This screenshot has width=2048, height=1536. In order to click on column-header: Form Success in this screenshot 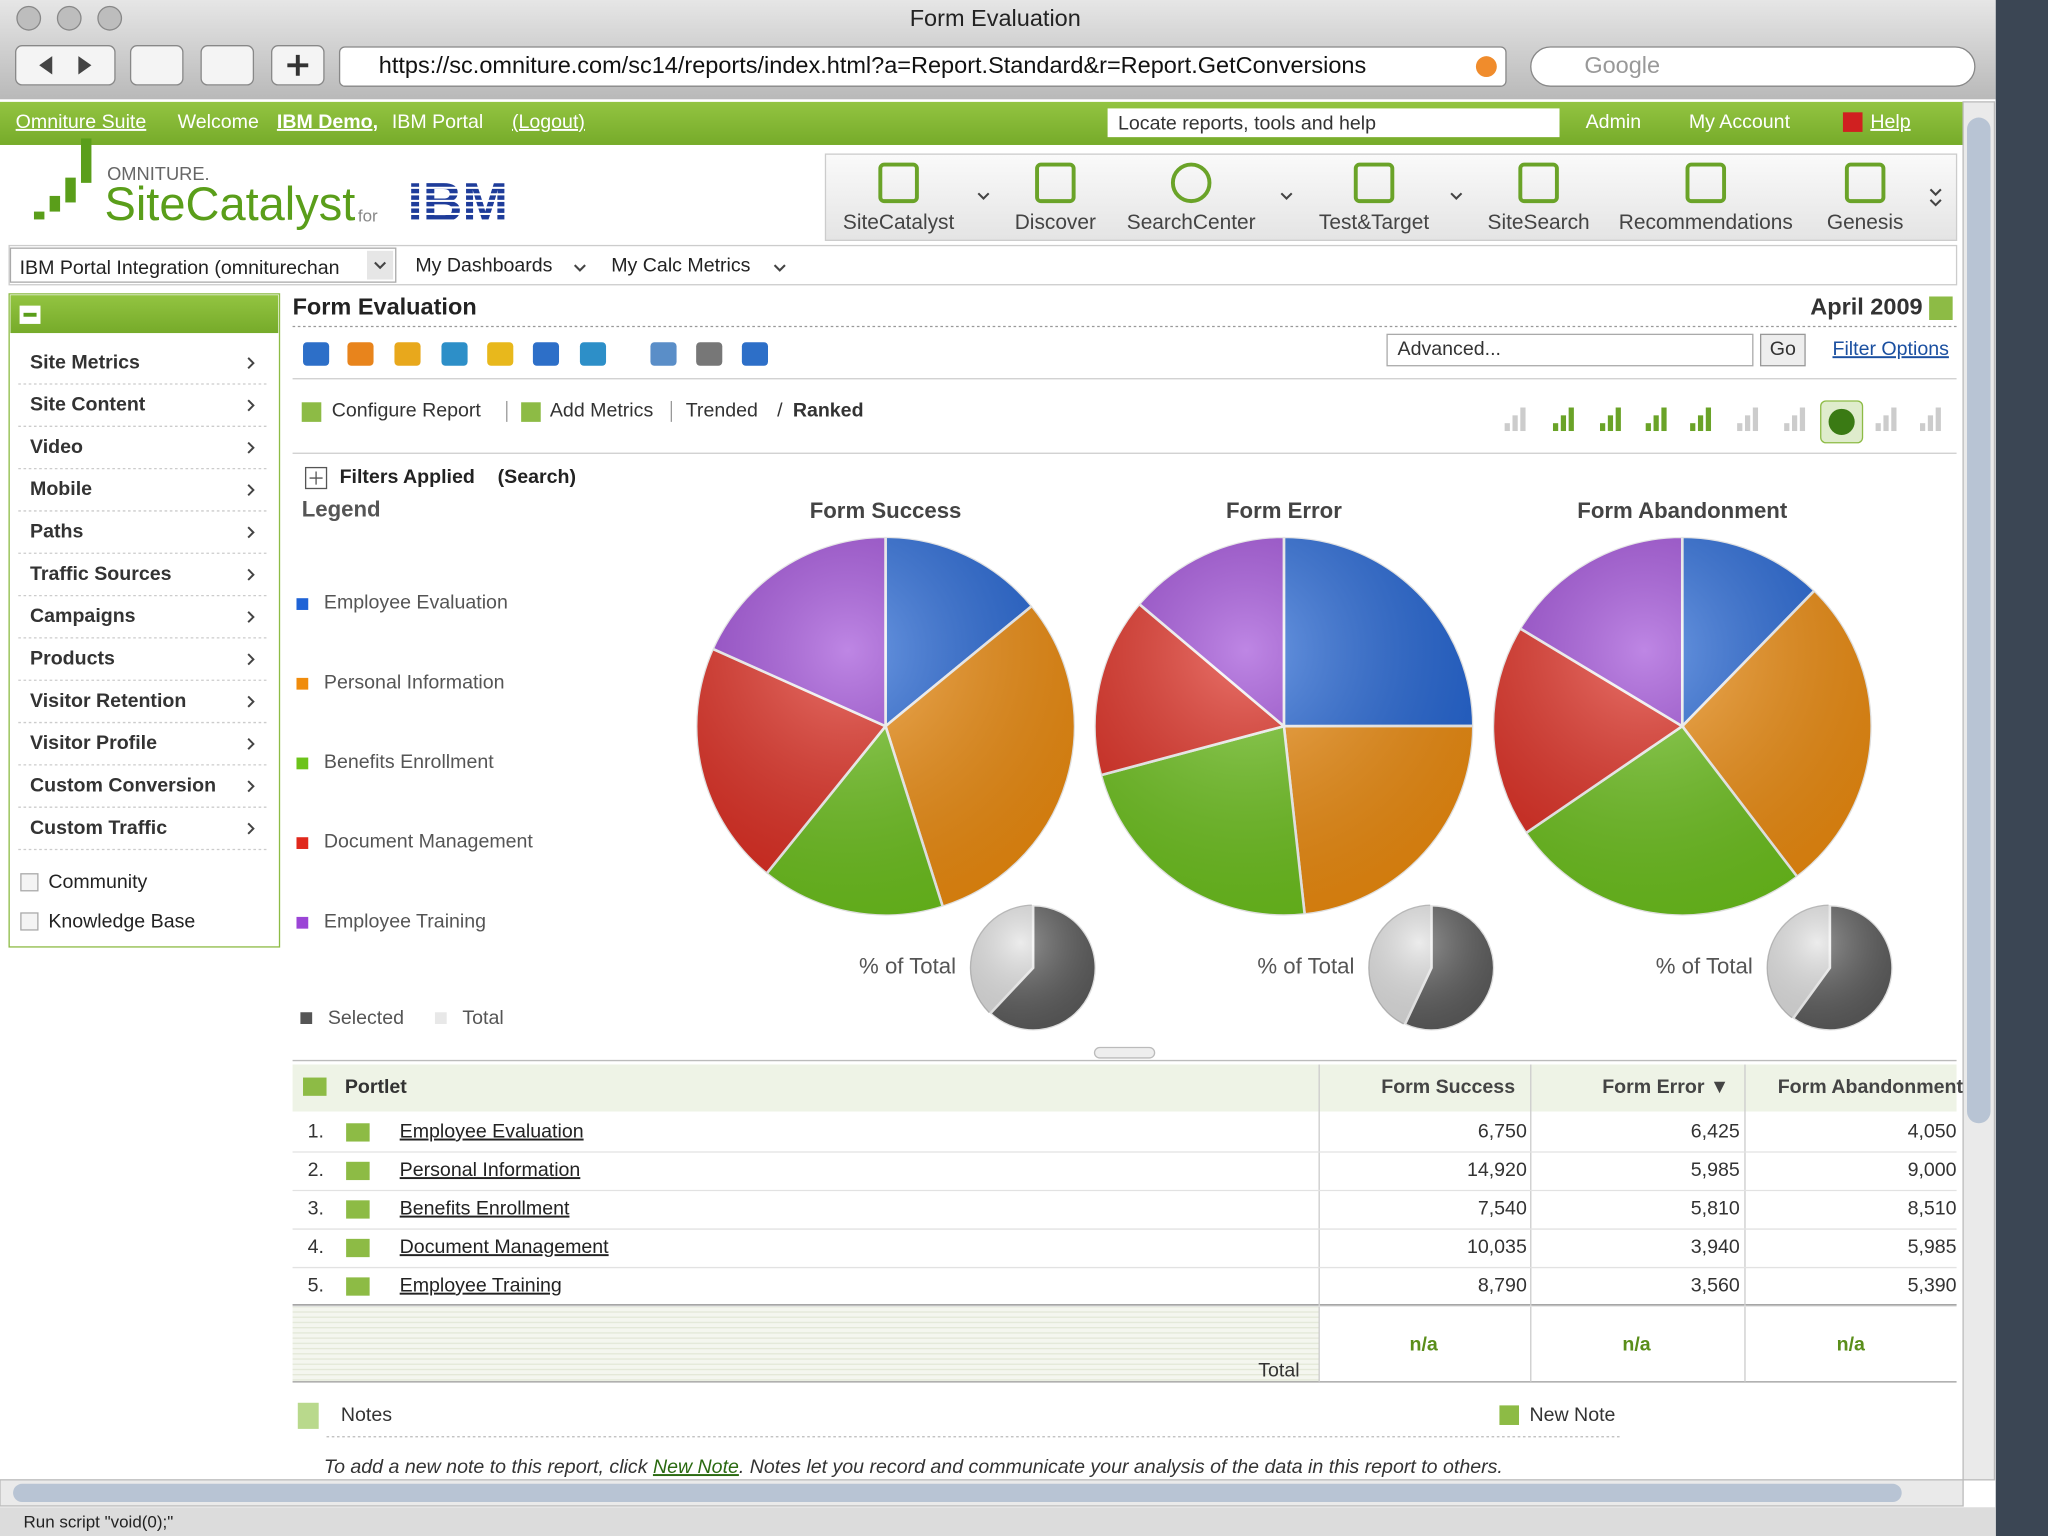, I will do `click(1448, 1087)`.